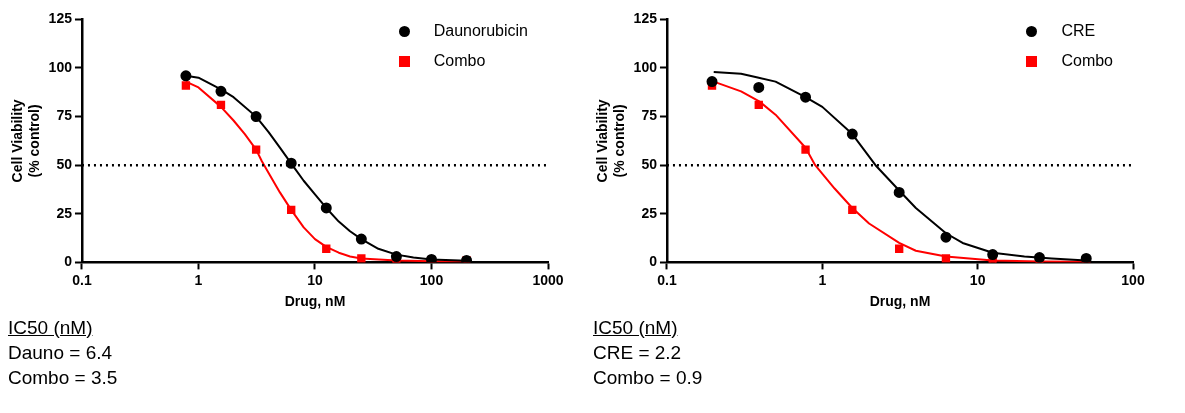 Image resolution: width=1185 pixels, height=413 pixels. I want to click on text: CRE = 2.2, so click(638, 353).